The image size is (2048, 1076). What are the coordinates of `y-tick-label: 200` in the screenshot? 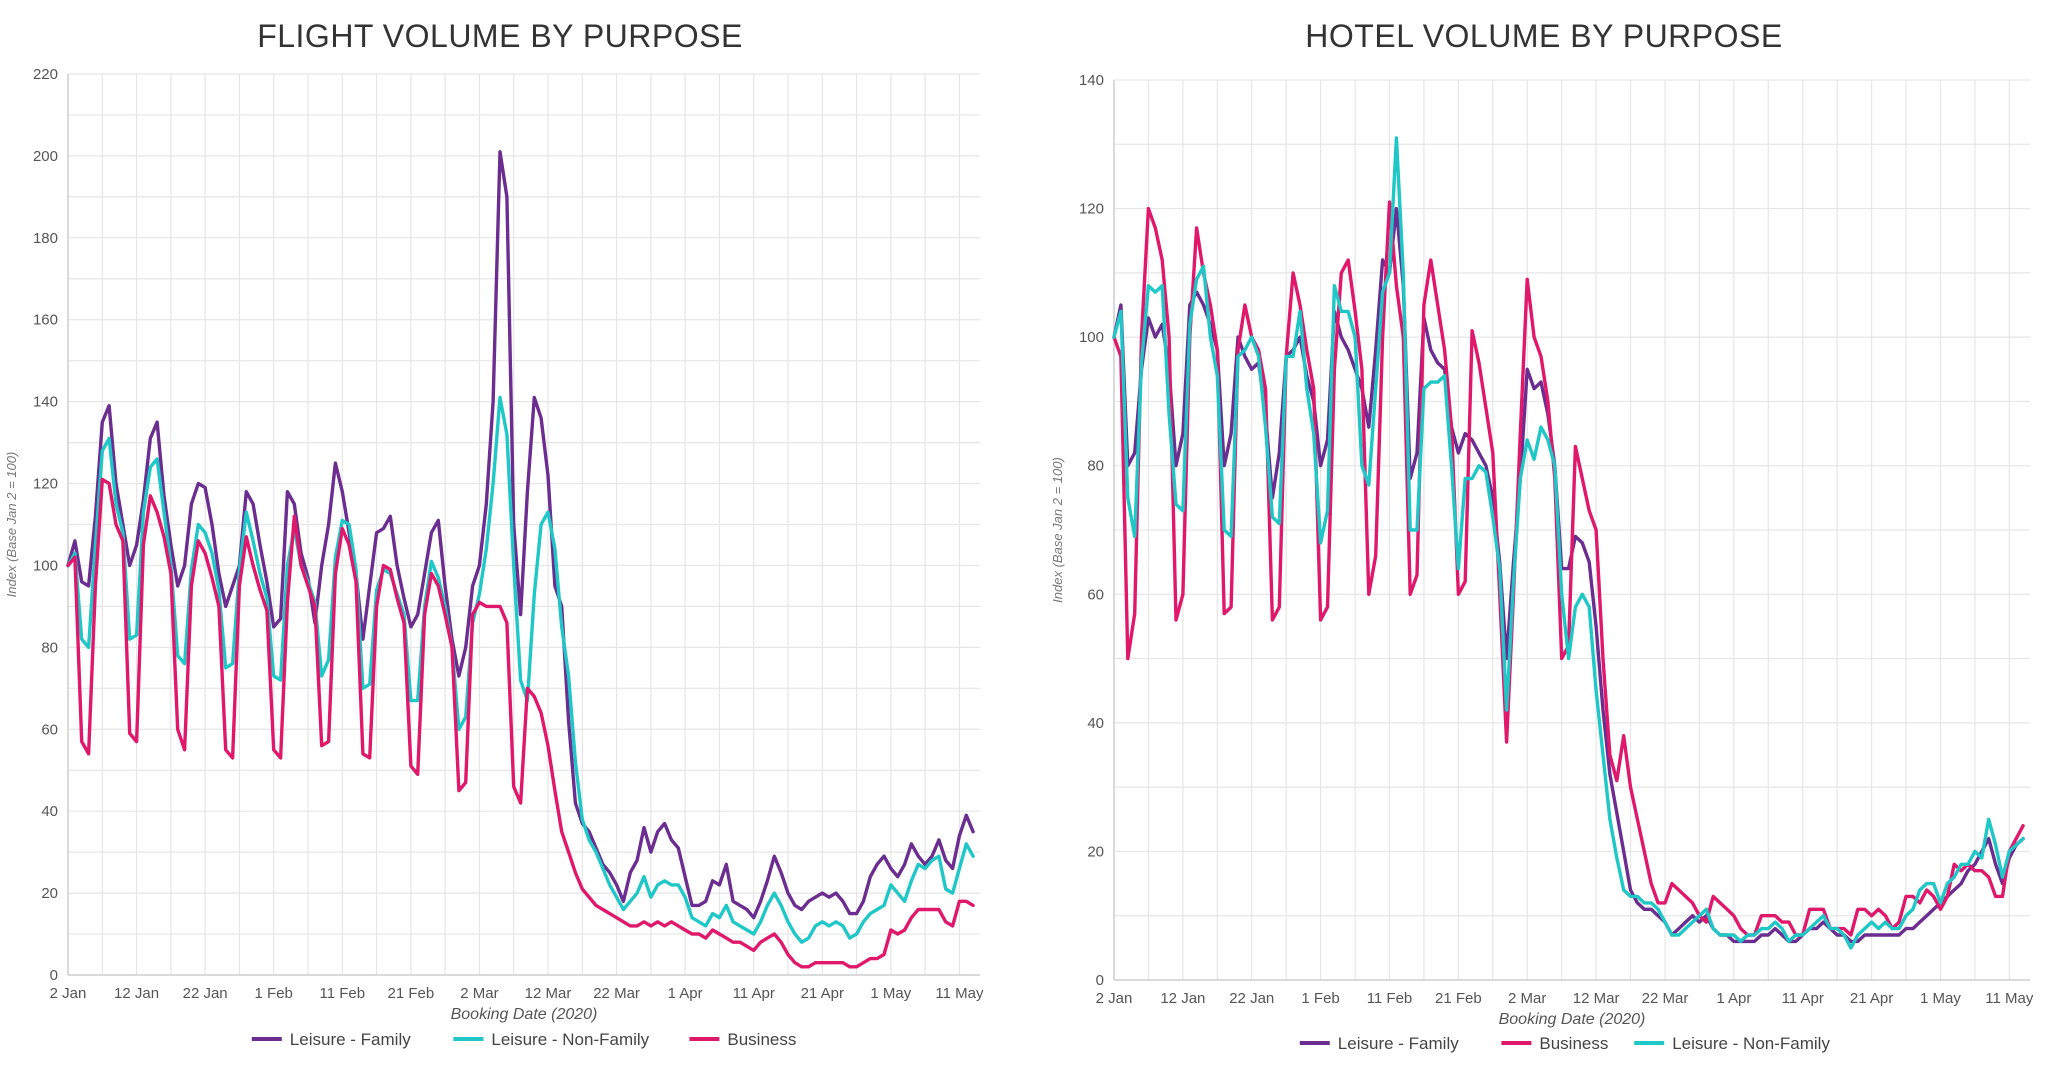 It's located at (45, 156).